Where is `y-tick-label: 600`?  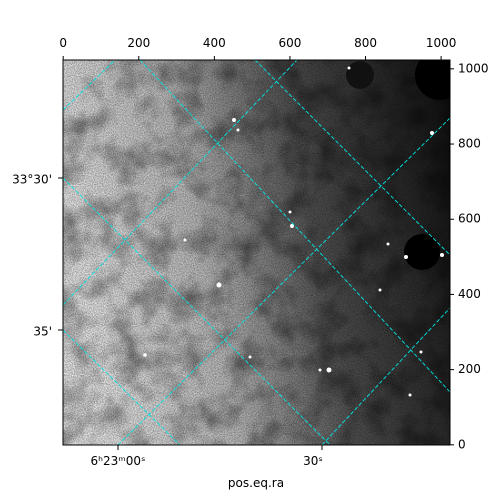 y-tick-label: 600 is located at coordinates (469, 219).